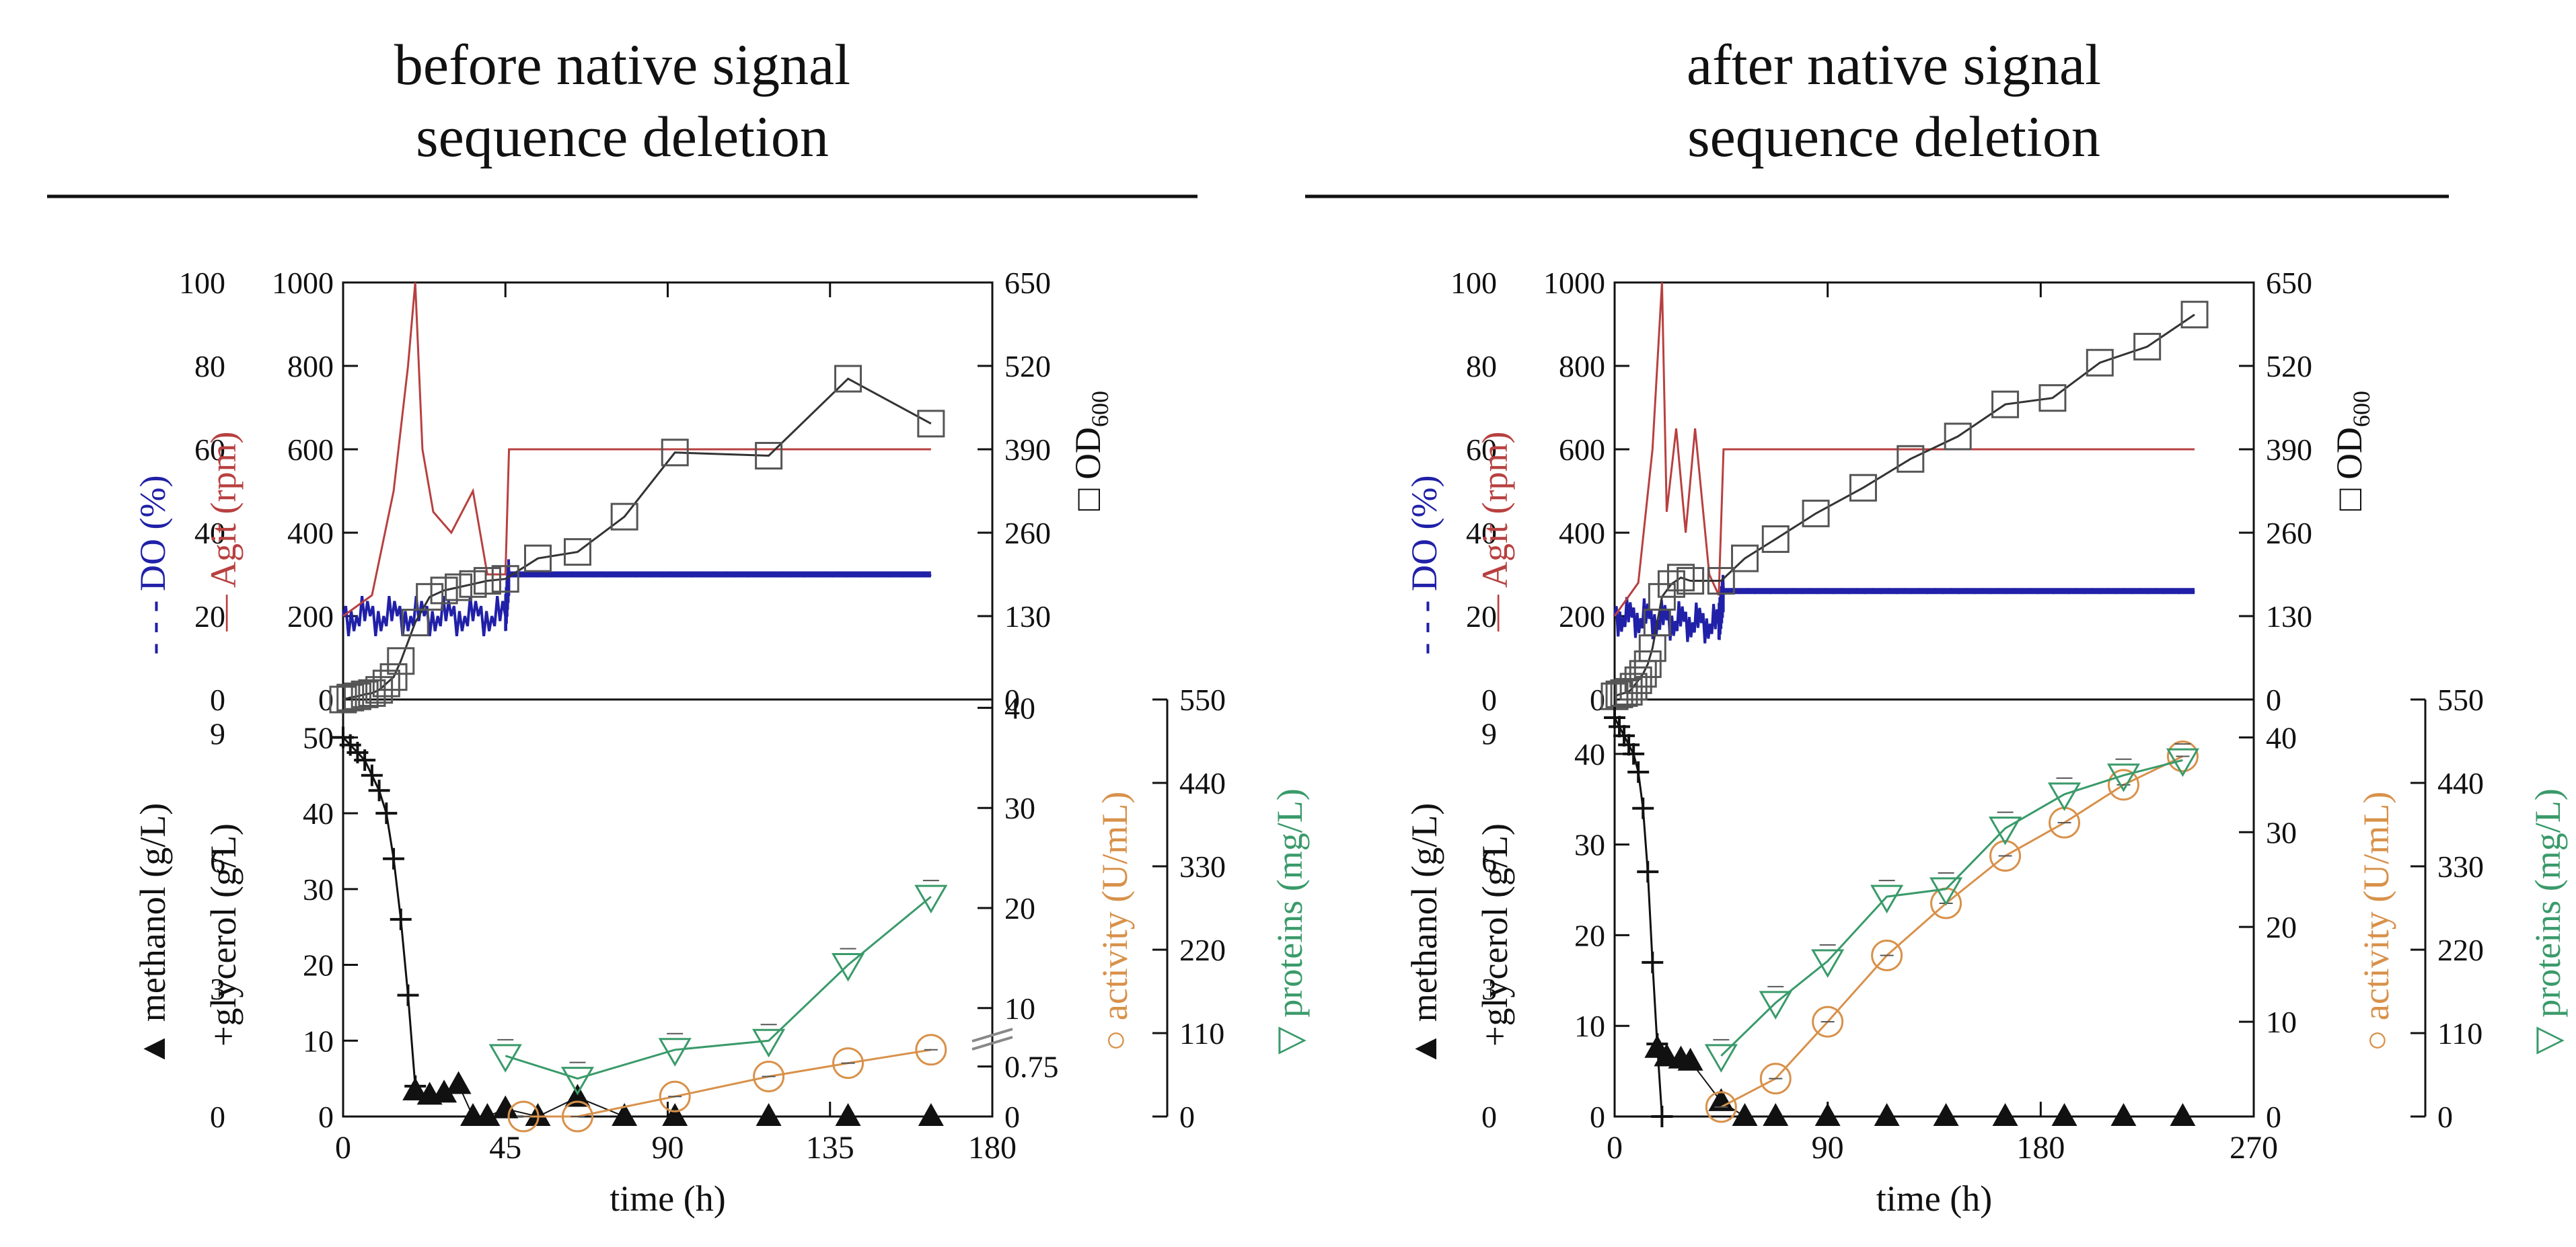 The width and height of the screenshot is (2576, 1247). What do you see at coordinates (667, 1198) in the screenshot?
I see `x-axis-title: time (h)` at bounding box center [667, 1198].